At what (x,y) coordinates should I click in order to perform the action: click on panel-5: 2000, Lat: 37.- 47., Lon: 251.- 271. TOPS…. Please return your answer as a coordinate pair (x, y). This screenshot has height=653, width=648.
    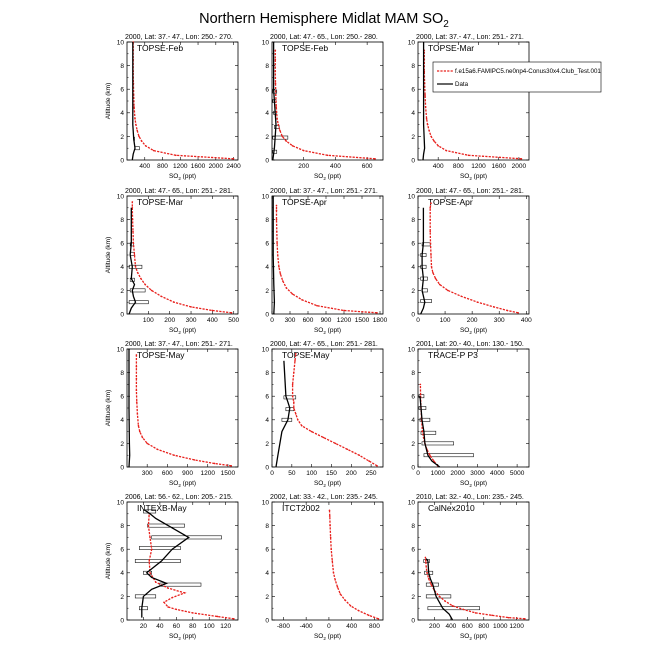
    Looking at the image, I should click on (325, 261).